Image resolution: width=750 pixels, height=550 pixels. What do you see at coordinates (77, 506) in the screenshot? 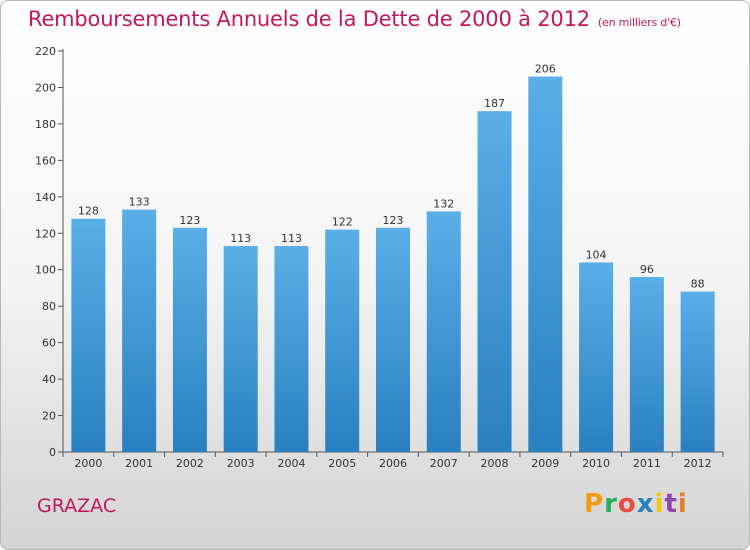
I see `city-name: GRAZAC` at bounding box center [77, 506].